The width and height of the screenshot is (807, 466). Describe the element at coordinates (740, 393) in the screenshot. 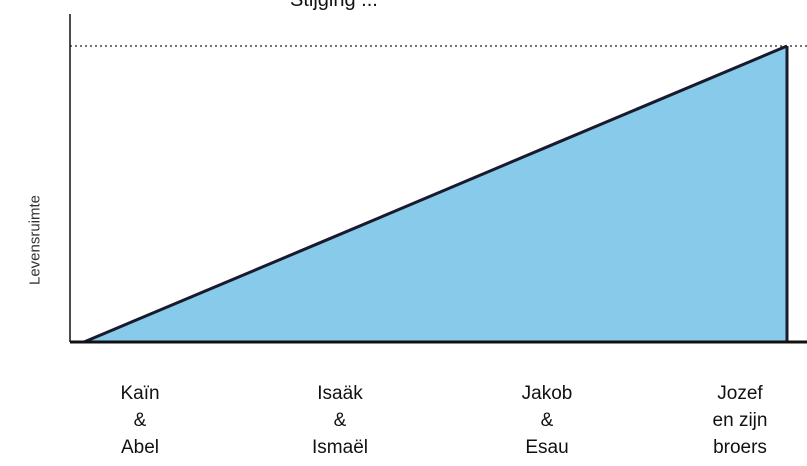

I see `x-tick-label-line: Jozef` at that location.